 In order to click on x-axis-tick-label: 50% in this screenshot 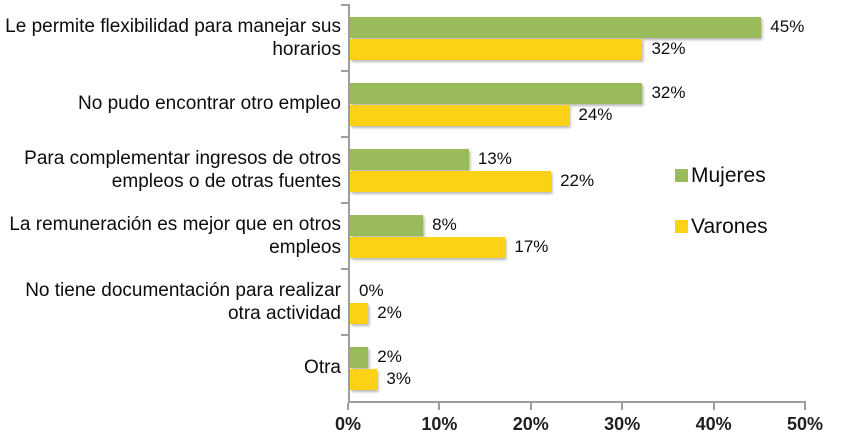, I will do `click(805, 424)`.